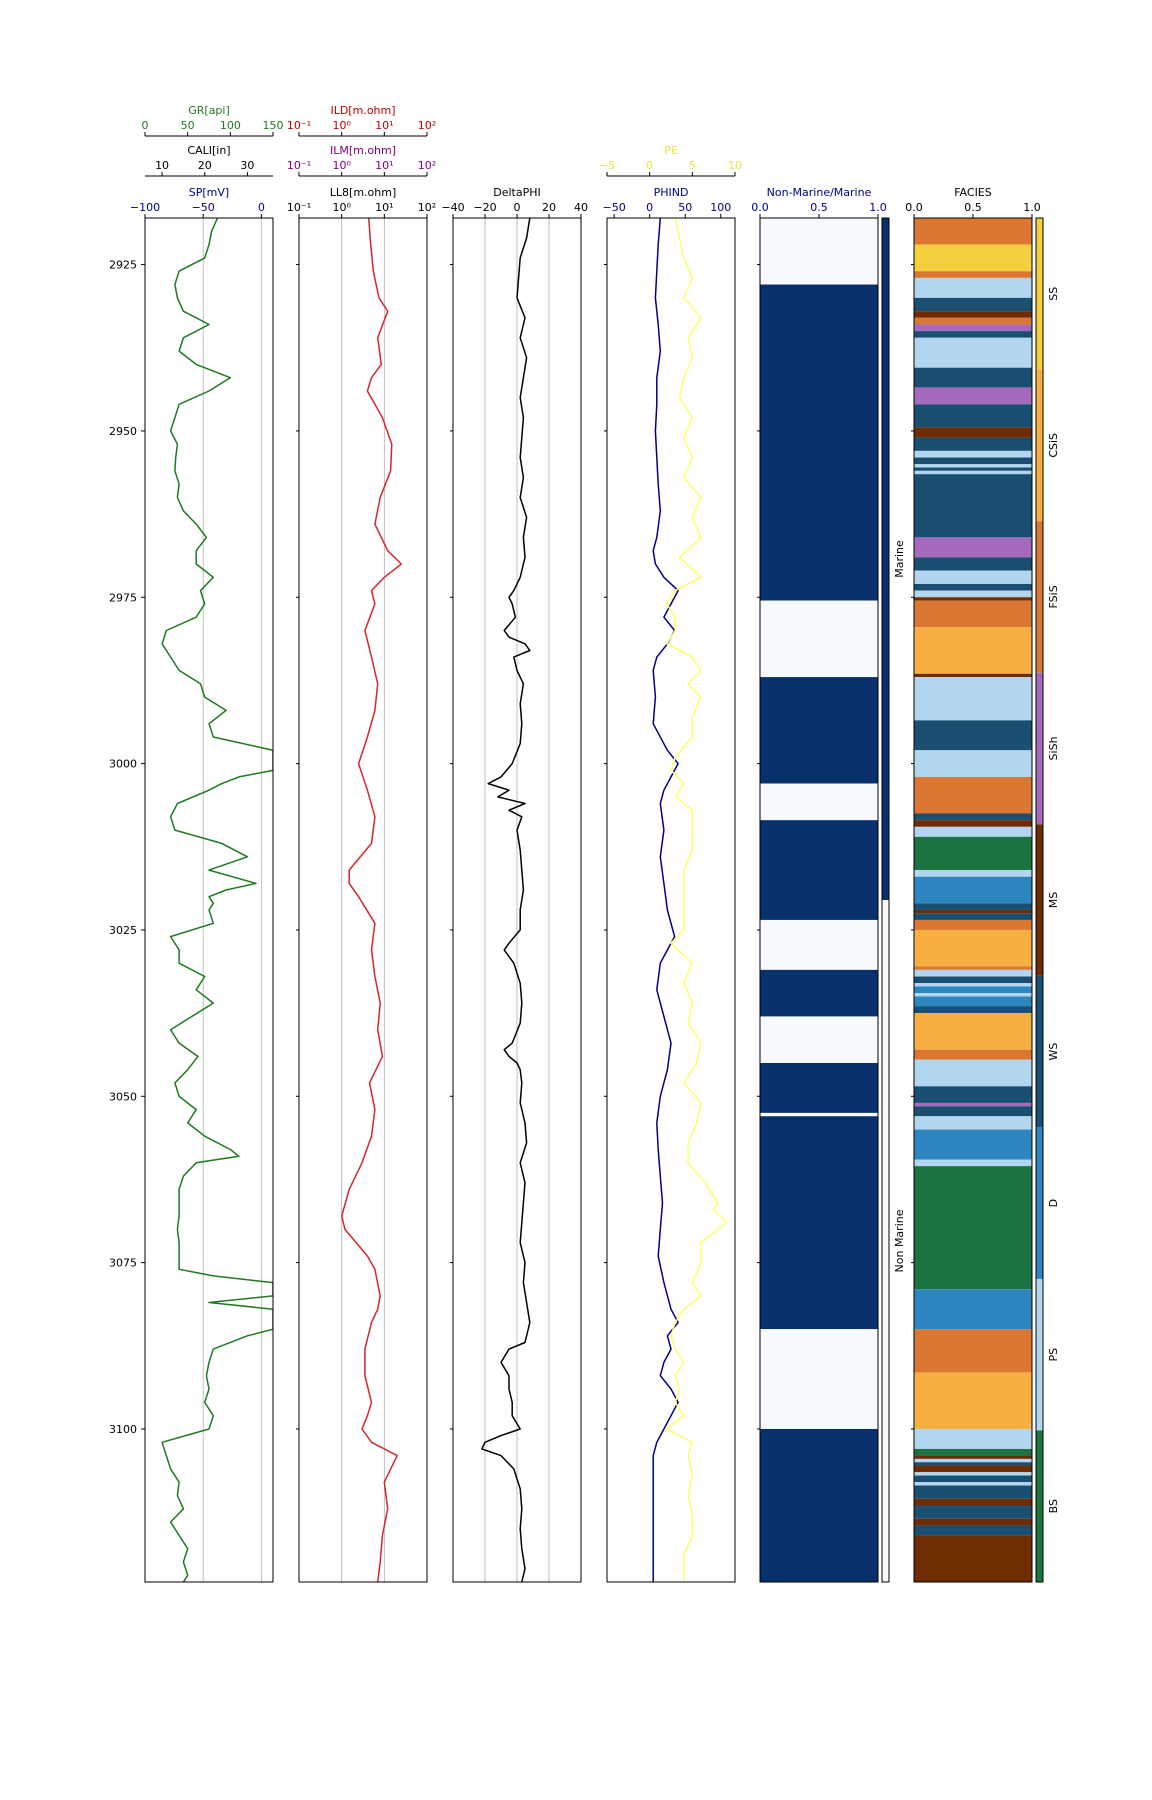 The height and width of the screenshot is (1800, 1152). Describe the element at coordinates (123, 1263) in the screenshot. I see `depth-tick-label: 3075` at that location.